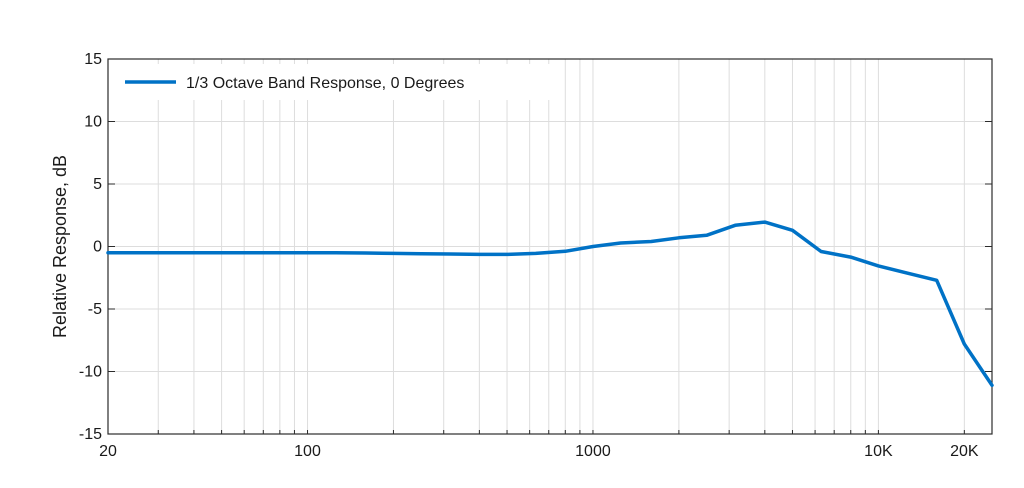  Describe the element at coordinates (90, 434) in the screenshot. I see `y-tick-label: -15` at that location.